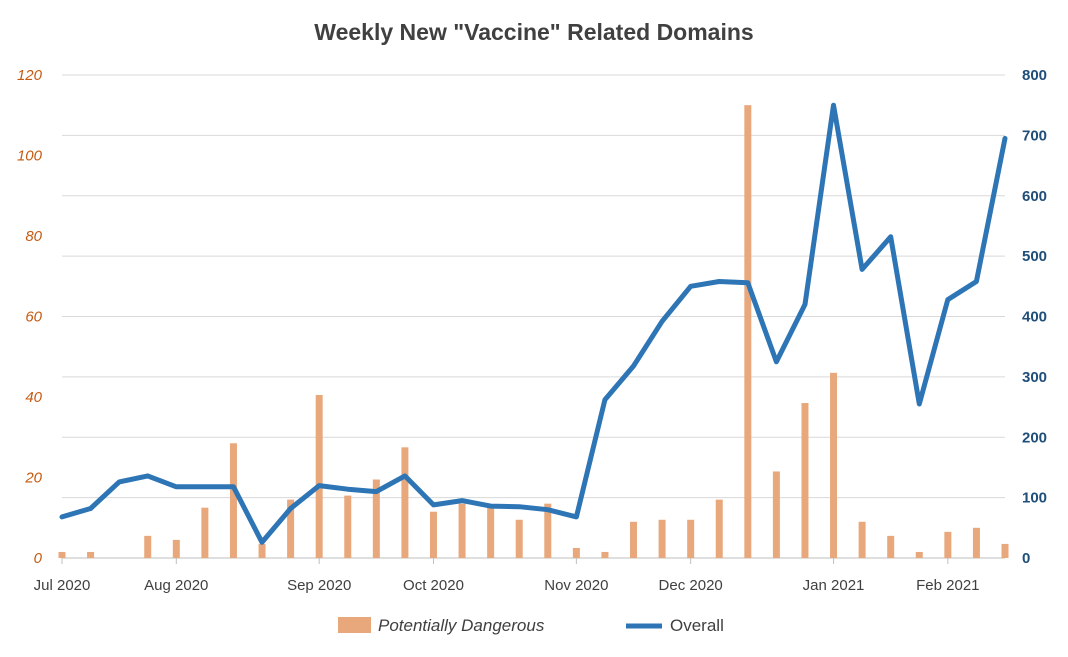 The width and height of the screenshot is (1068, 657). I want to click on y-right-tick-label: 100, so click(1034, 498).